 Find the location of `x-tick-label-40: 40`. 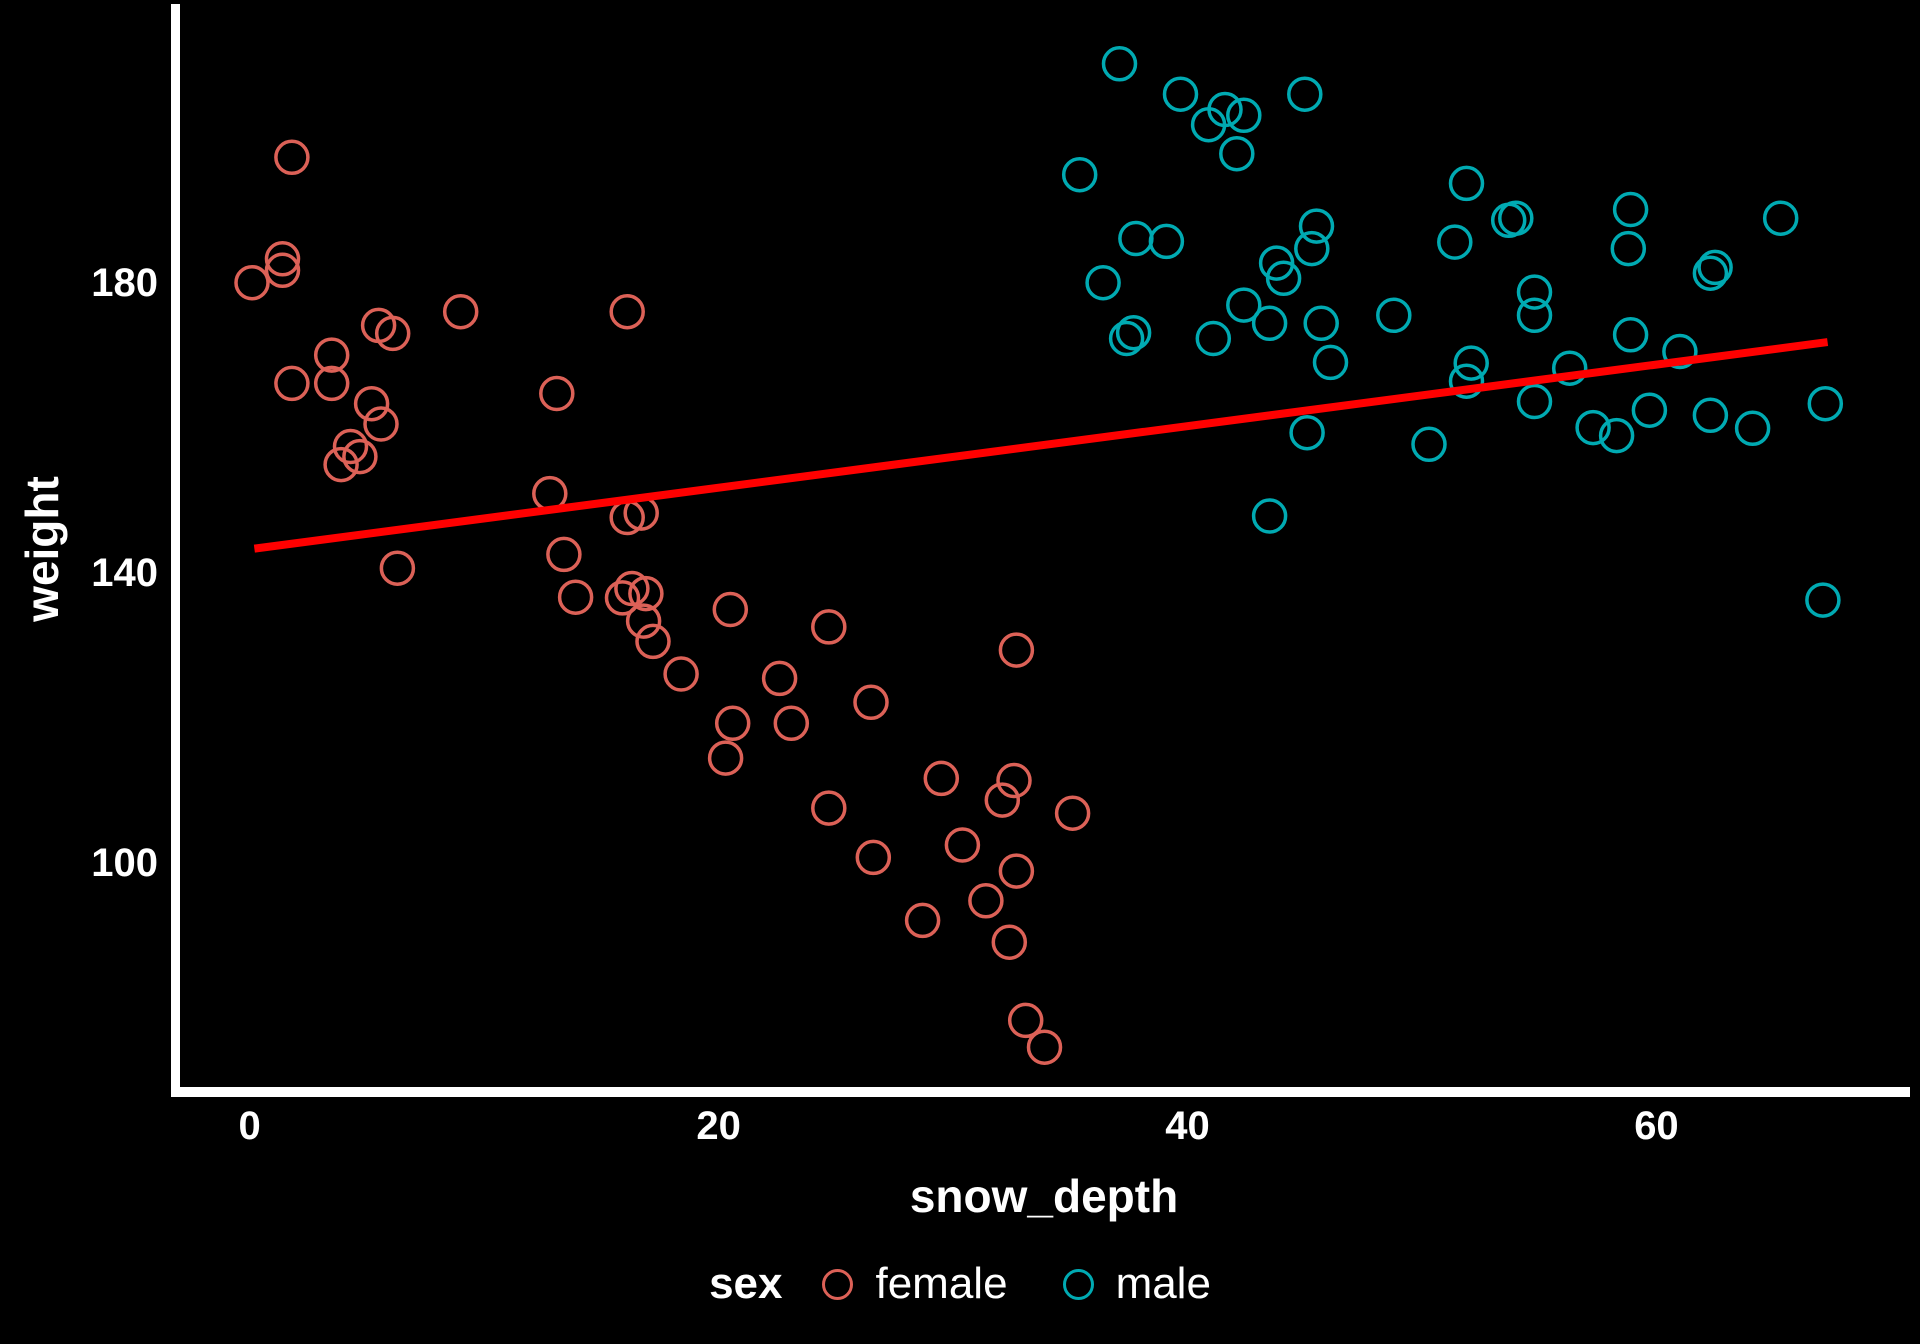

x-tick-label-40: 40 is located at coordinates (1187, 1126).